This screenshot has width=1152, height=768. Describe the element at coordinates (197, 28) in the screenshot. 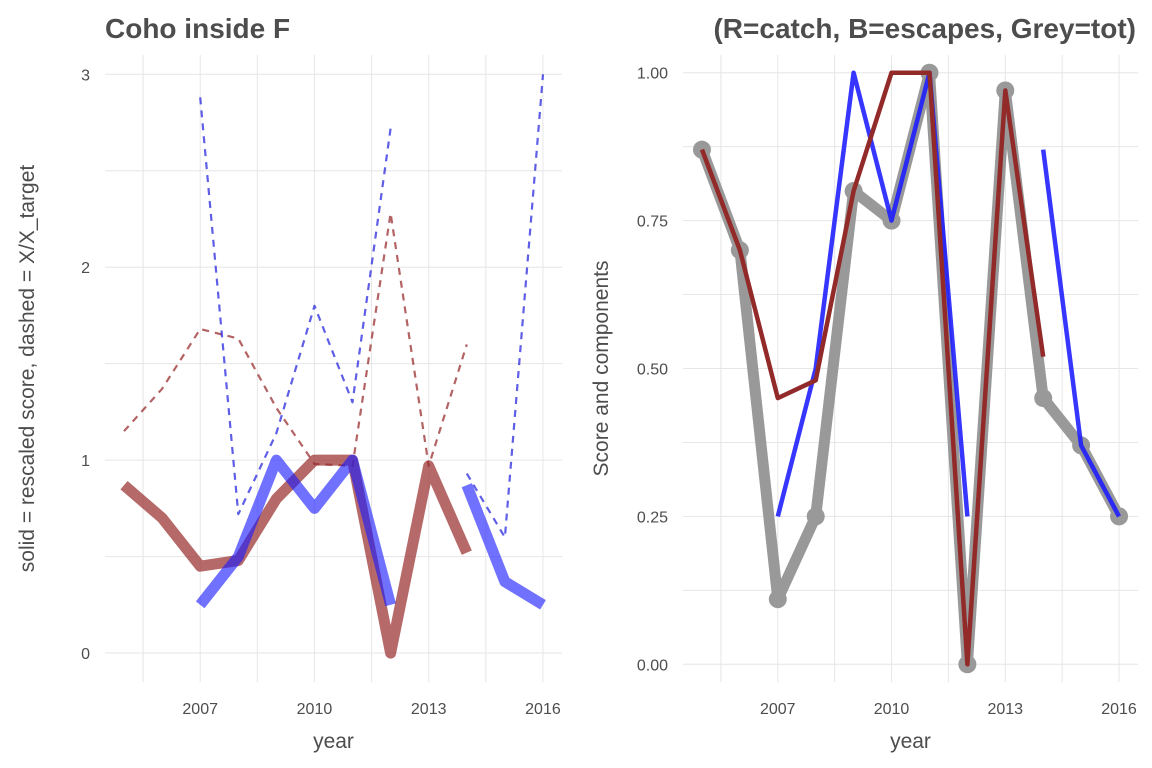

I see `chart-title: Coho inside F` at that location.